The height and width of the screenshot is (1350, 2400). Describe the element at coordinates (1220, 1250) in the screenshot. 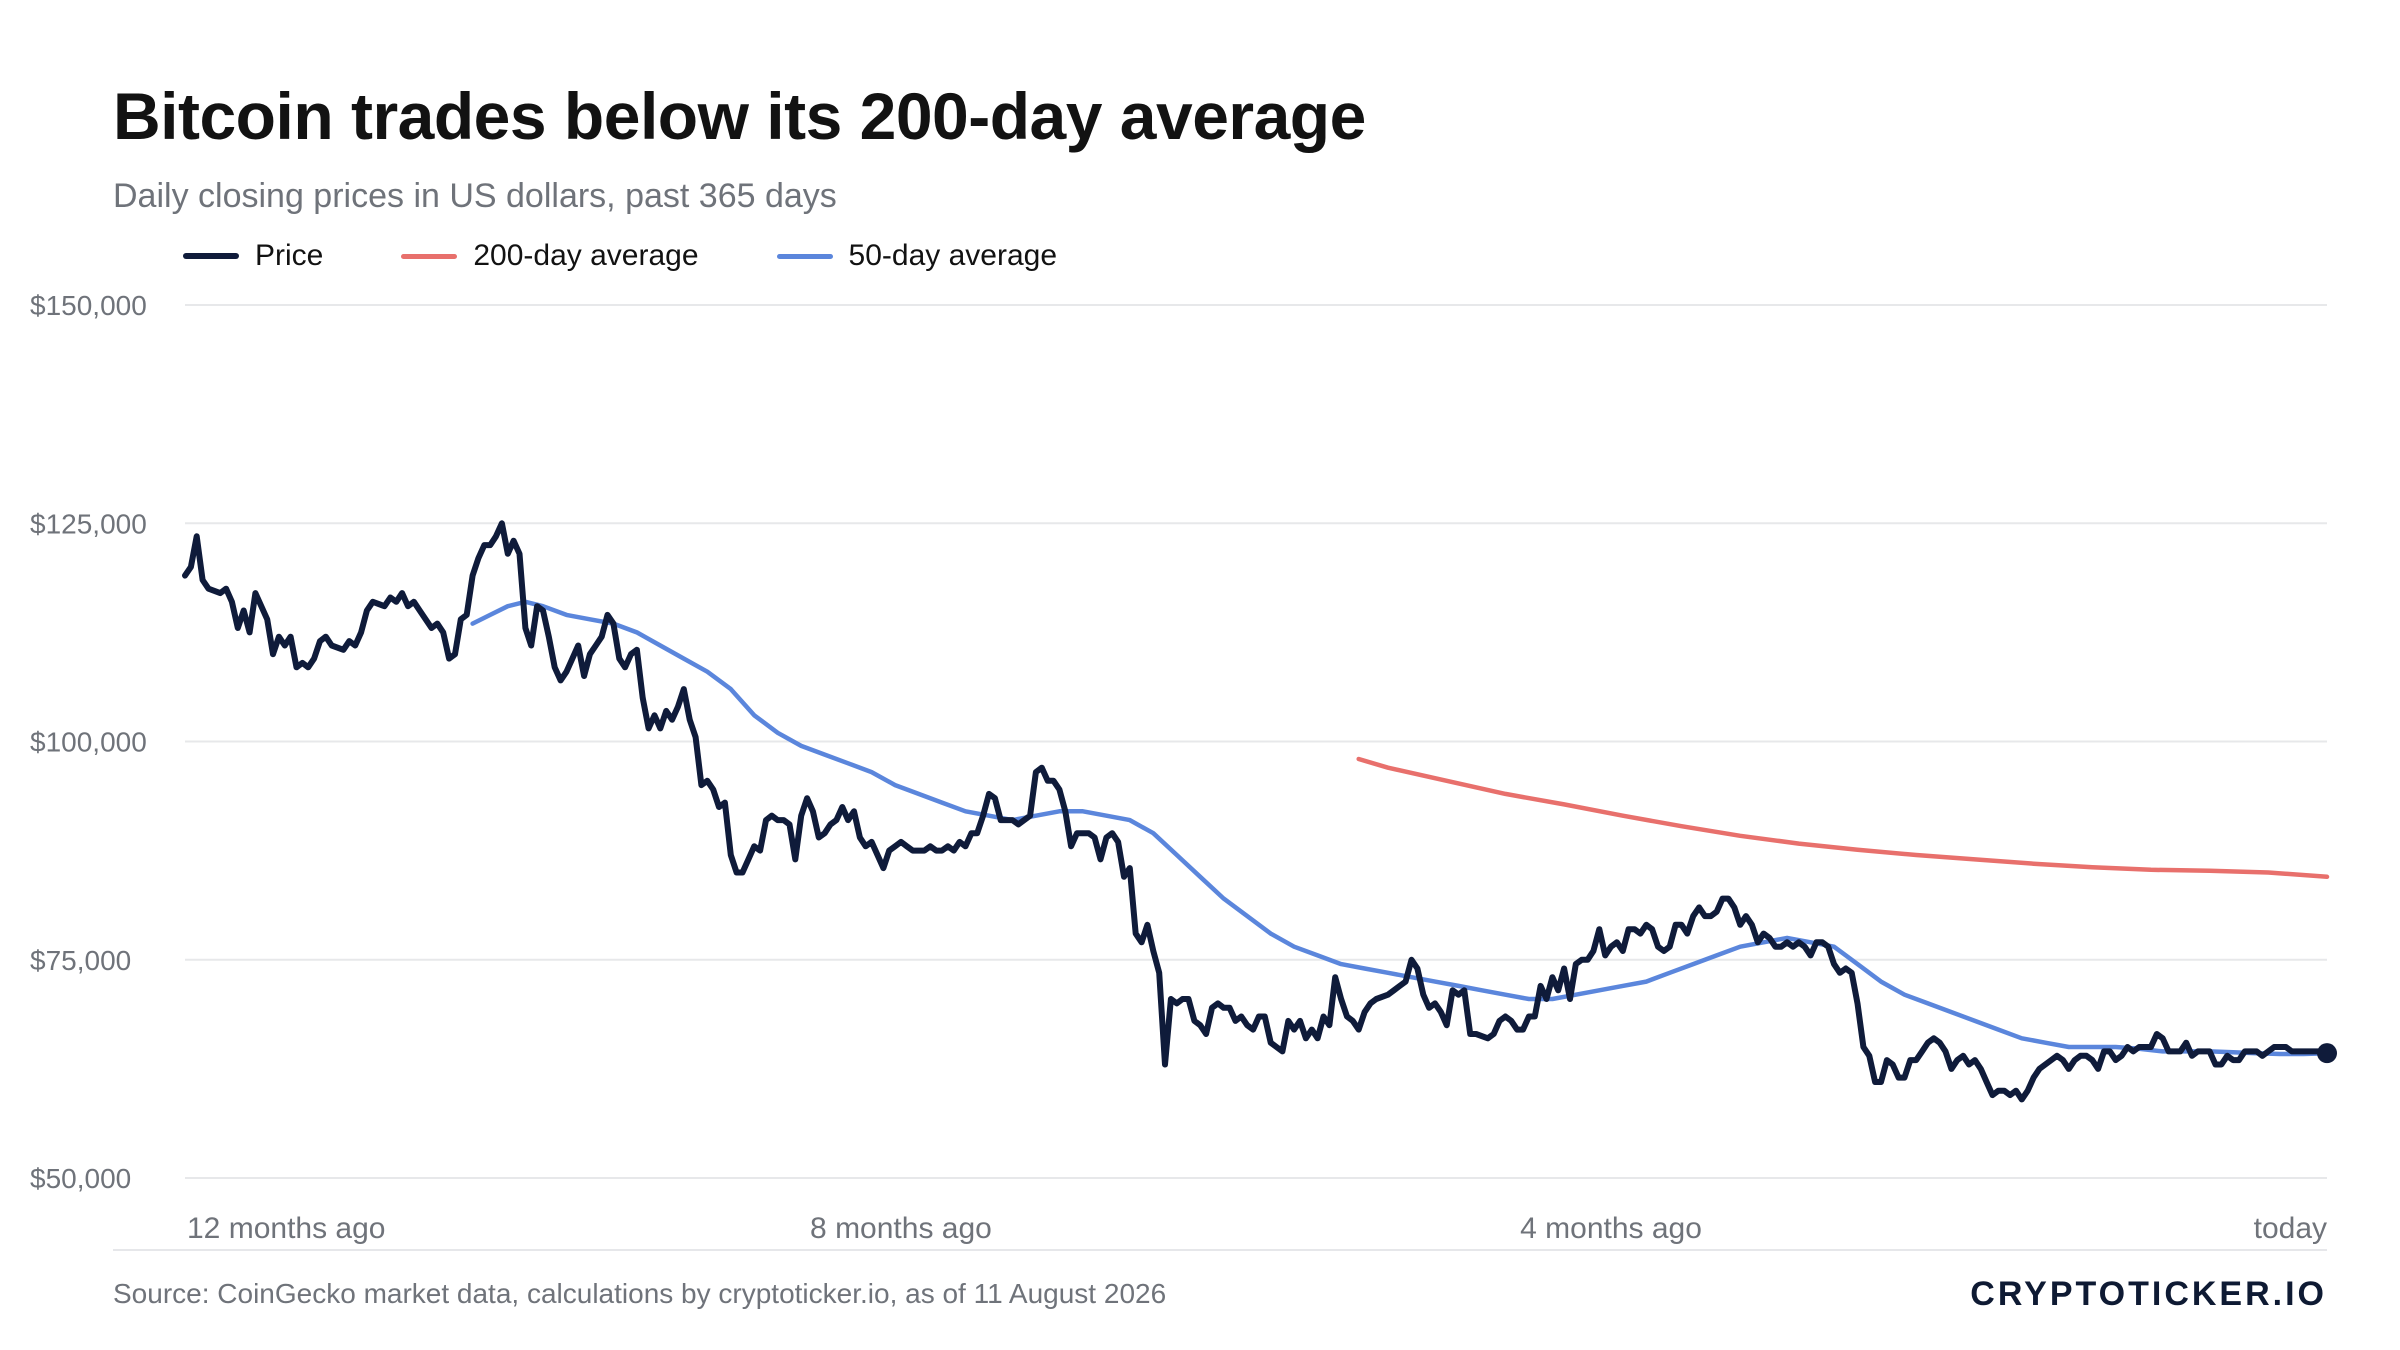

I see `footer-divider` at that location.